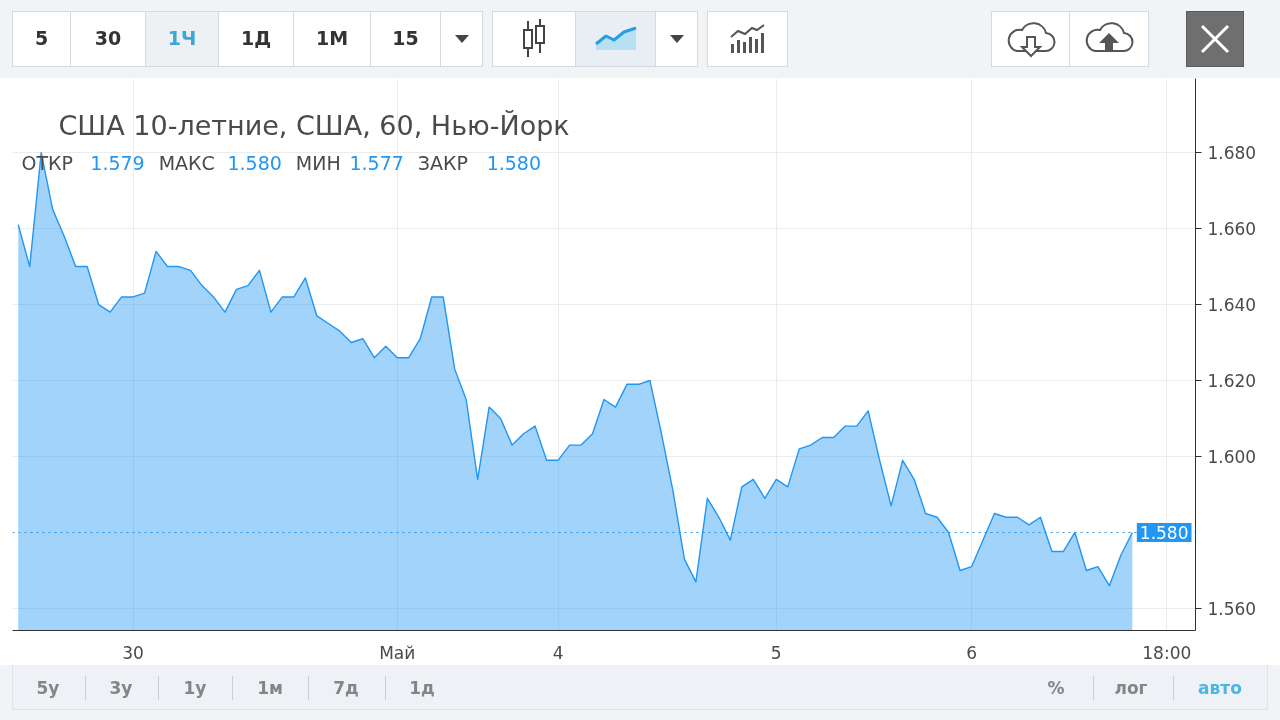 This screenshot has height=720, width=1280. I want to click on y-tick-label: 1.660, so click(1232, 229).